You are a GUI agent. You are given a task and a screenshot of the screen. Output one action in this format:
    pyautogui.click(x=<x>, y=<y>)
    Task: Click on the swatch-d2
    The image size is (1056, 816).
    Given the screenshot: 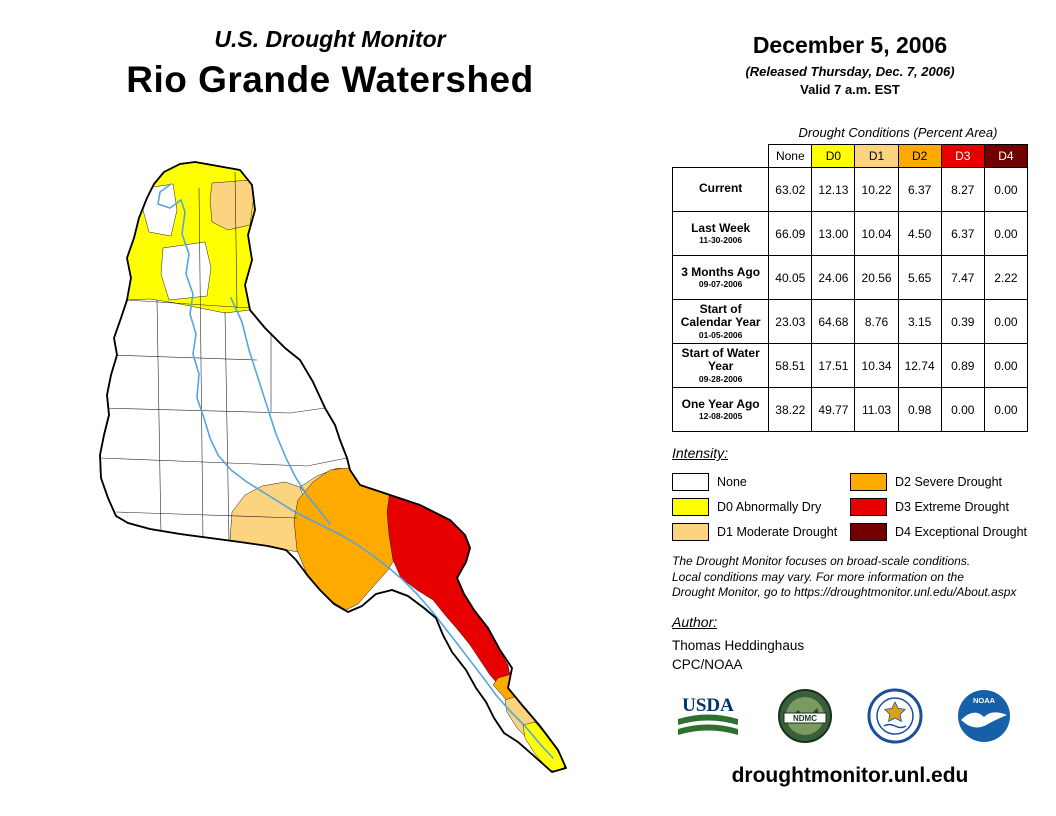 What is the action you would take?
    pyautogui.click(x=868, y=481)
    